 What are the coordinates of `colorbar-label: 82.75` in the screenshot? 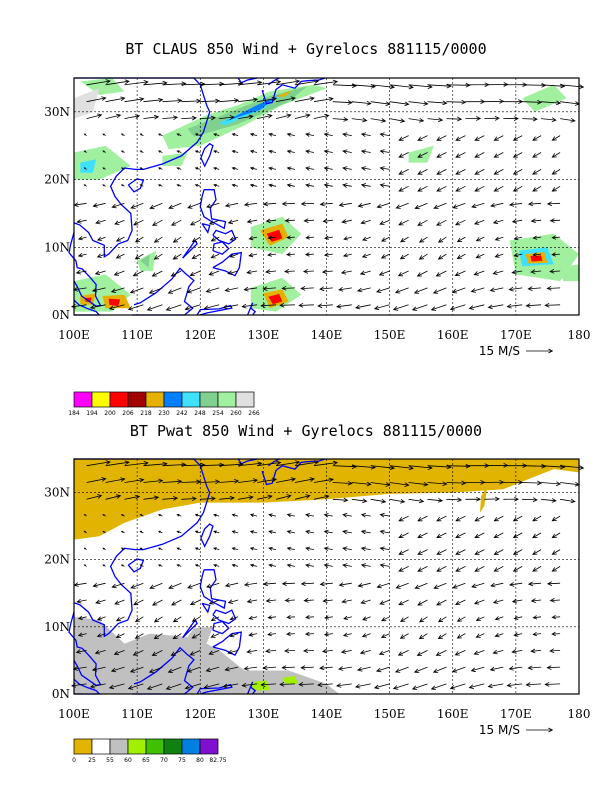 It's located at (217, 760).